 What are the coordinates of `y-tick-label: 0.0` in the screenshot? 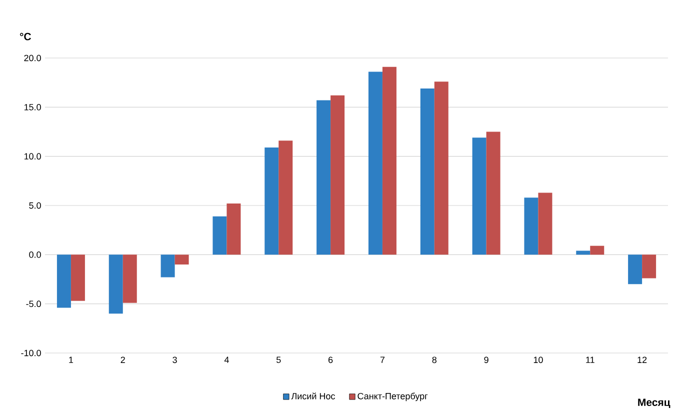 It's located at (35, 254).